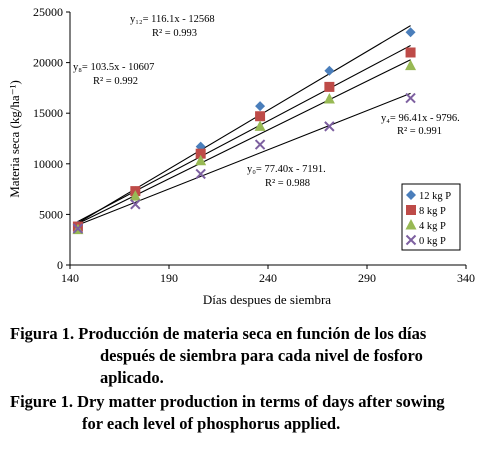  I want to click on x-tick-label: 240, so click(268, 278).